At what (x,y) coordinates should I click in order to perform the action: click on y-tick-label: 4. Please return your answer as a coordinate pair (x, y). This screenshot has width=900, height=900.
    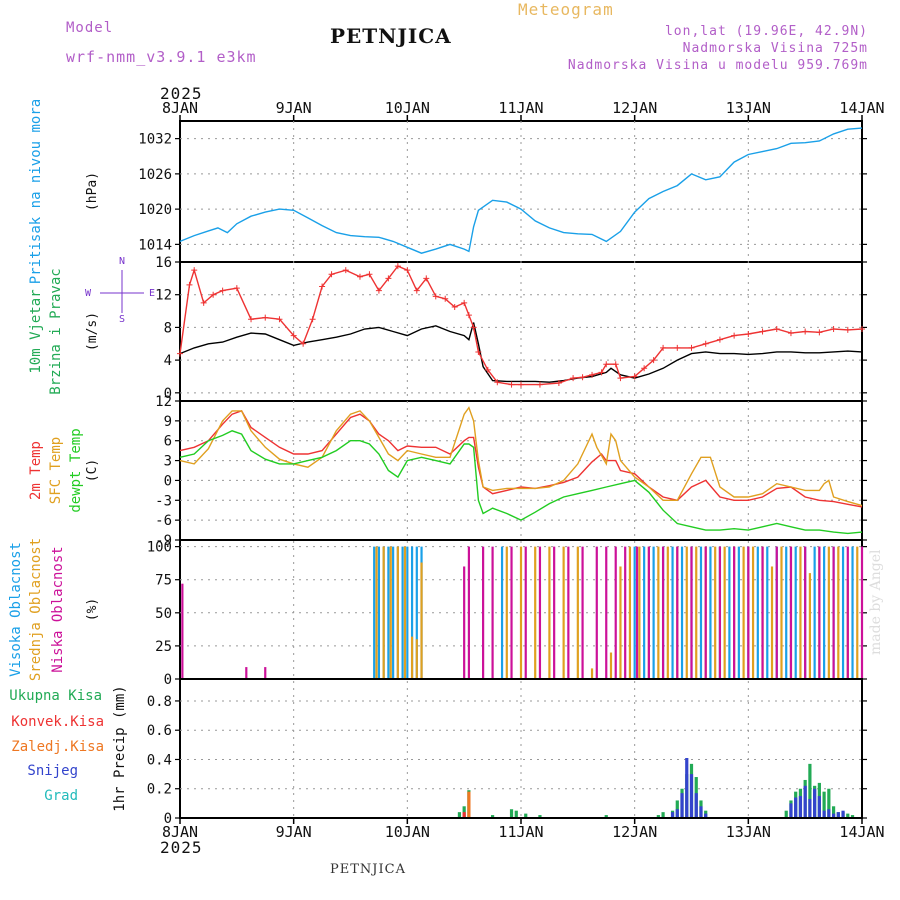
    Looking at the image, I should click on (168, 361).